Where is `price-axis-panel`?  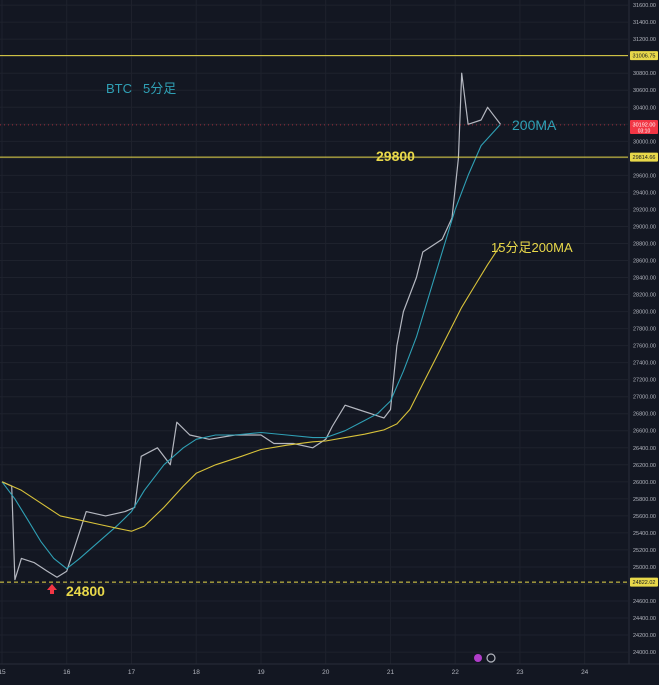
price-axis-panel is located at coordinates (644, 340).